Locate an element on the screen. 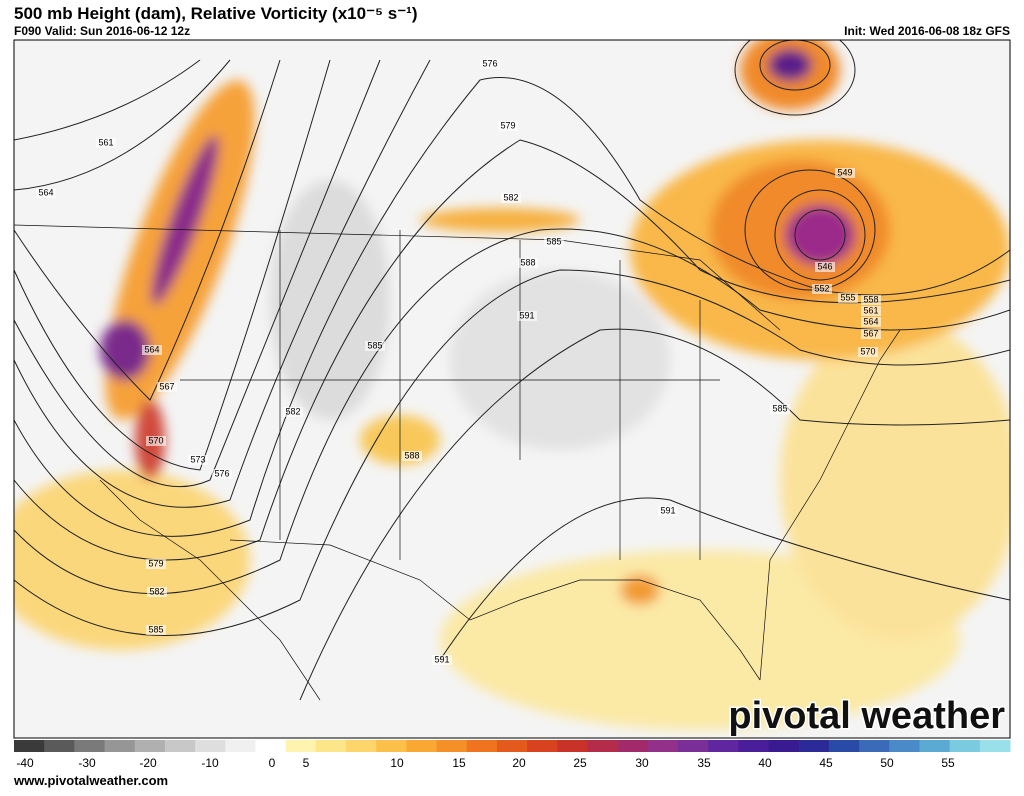 The width and height of the screenshot is (1024, 796). contour-label: 546 is located at coordinates (824, 266).